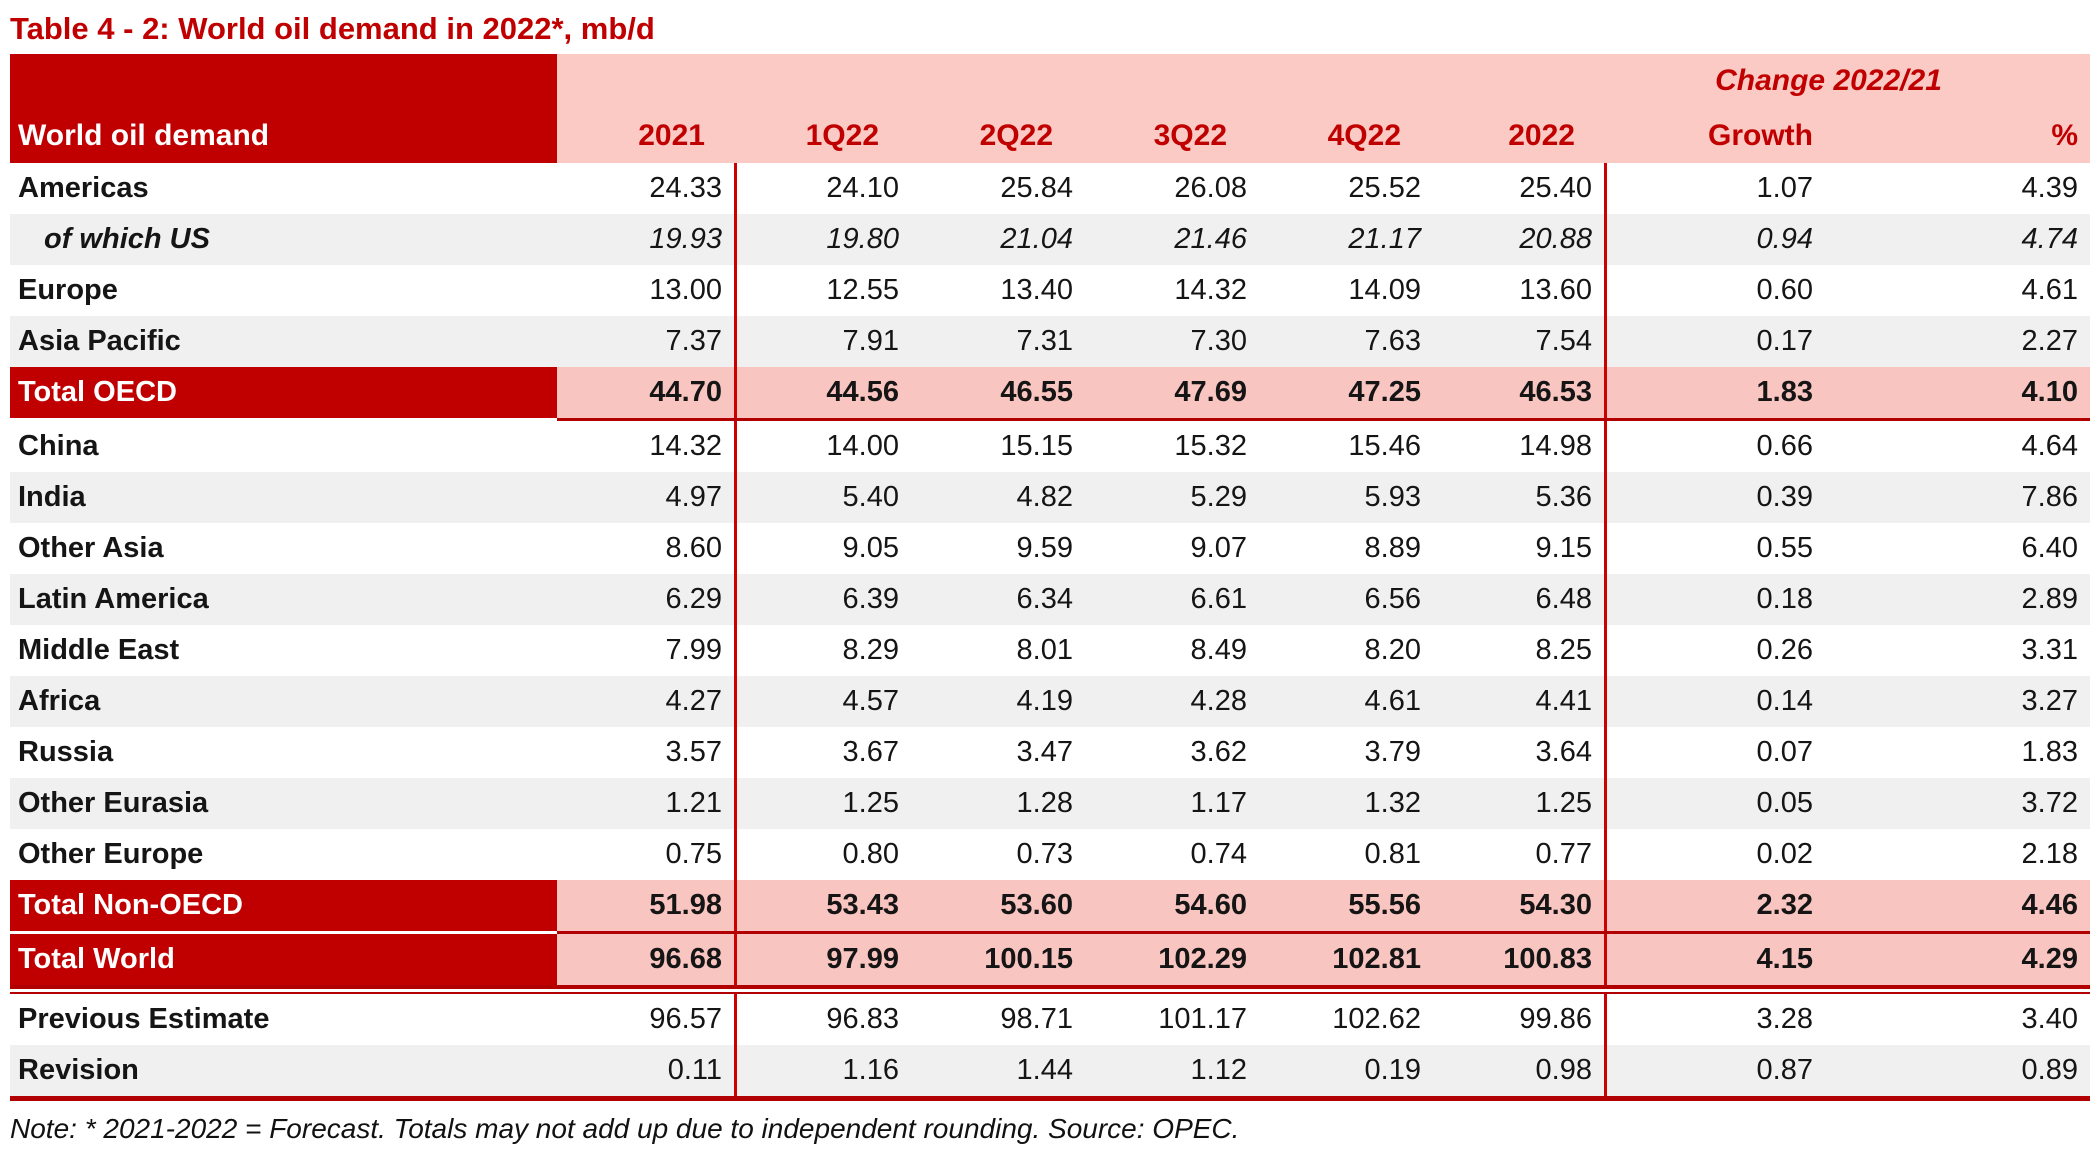 The width and height of the screenshot is (2100, 1166). I want to click on change-2022-21-header: Change 2022/21, so click(1848, 81).